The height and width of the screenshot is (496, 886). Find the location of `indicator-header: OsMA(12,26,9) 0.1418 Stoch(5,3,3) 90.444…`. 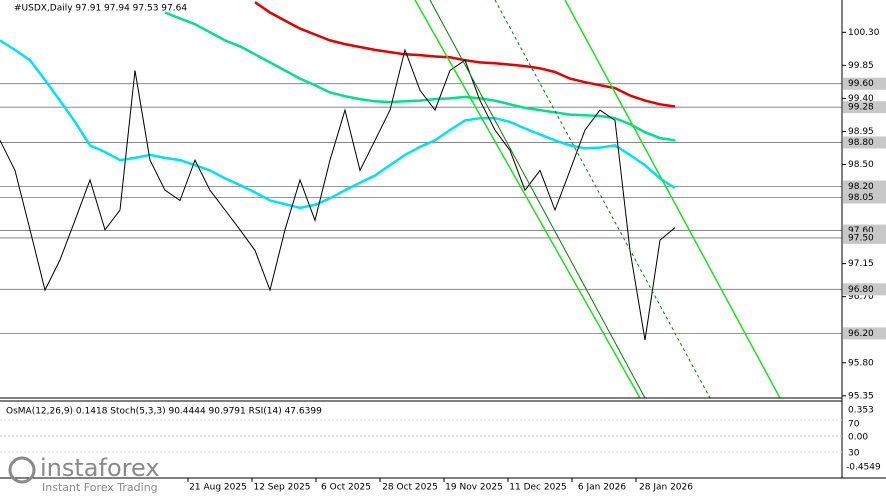

indicator-header: OsMA(12,26,9) 0.1418 Stoch(5,3,3) 90.444… is located at coordinates (164, 412).